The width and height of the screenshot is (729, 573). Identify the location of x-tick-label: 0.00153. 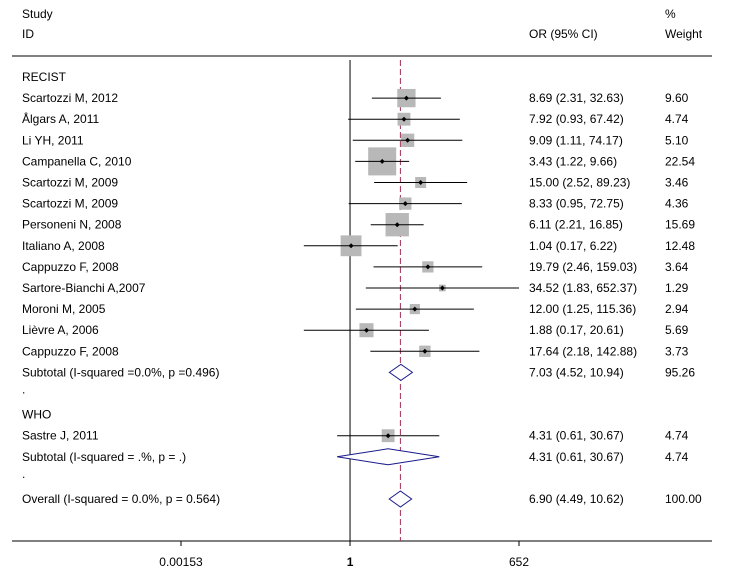
(181, 562).